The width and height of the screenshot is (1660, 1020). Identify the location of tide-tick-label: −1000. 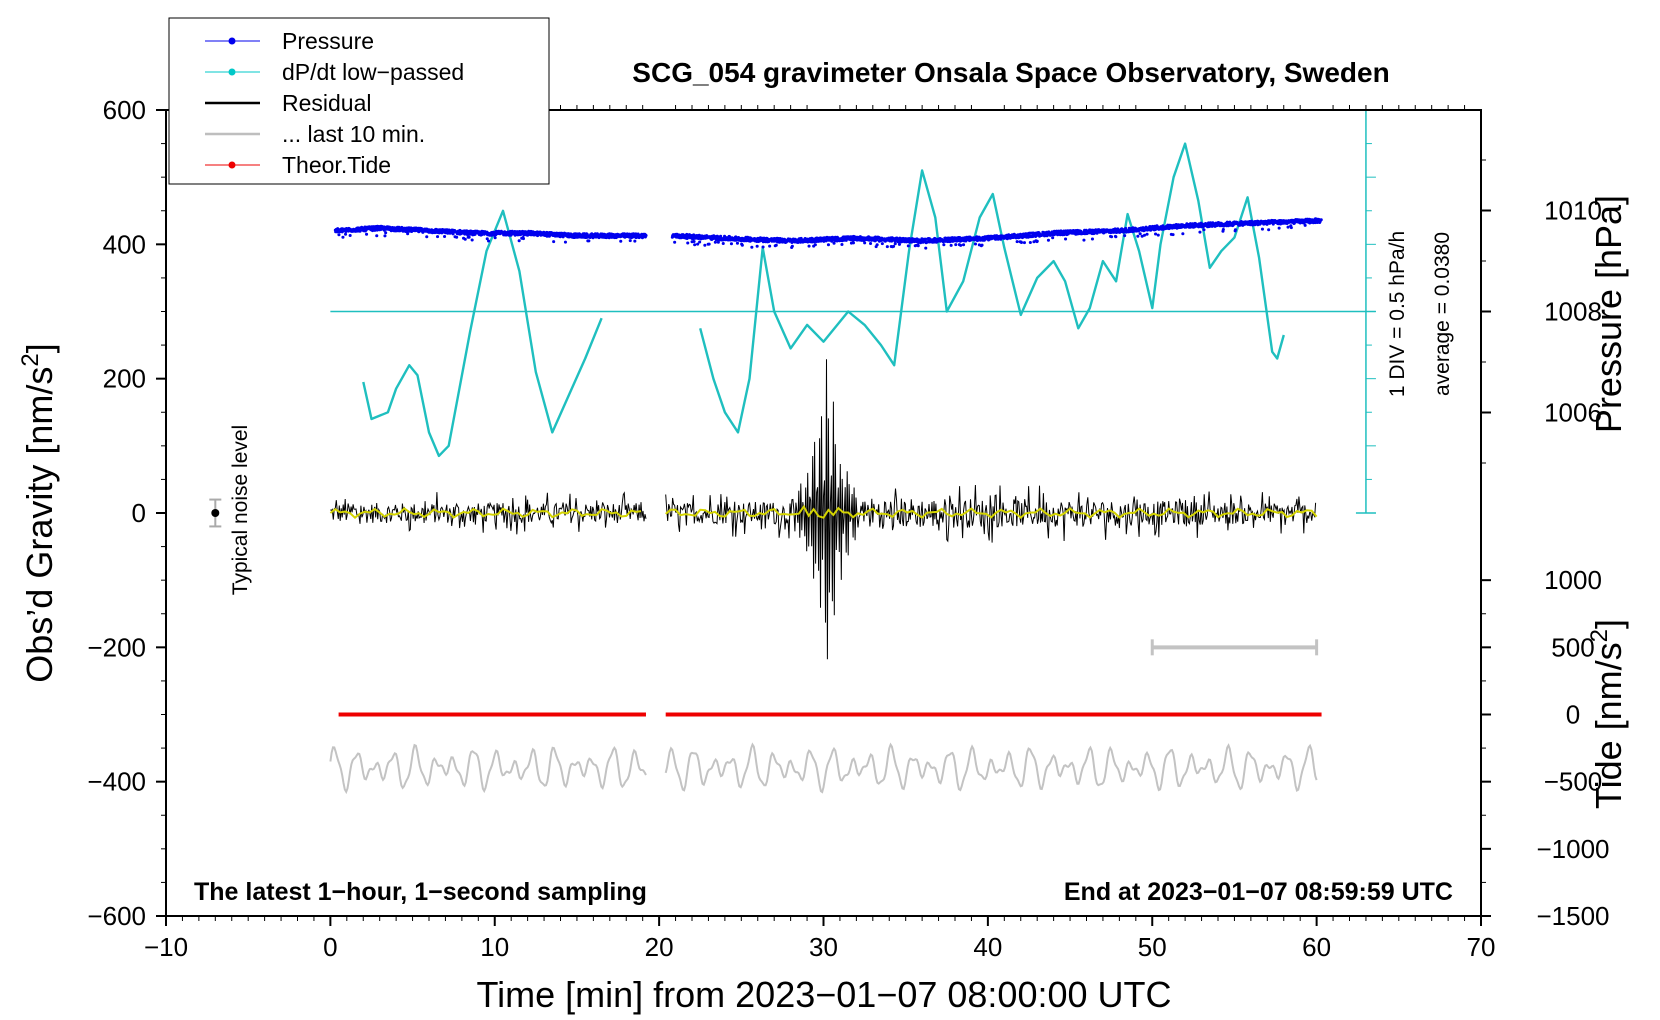
(1572, 849).